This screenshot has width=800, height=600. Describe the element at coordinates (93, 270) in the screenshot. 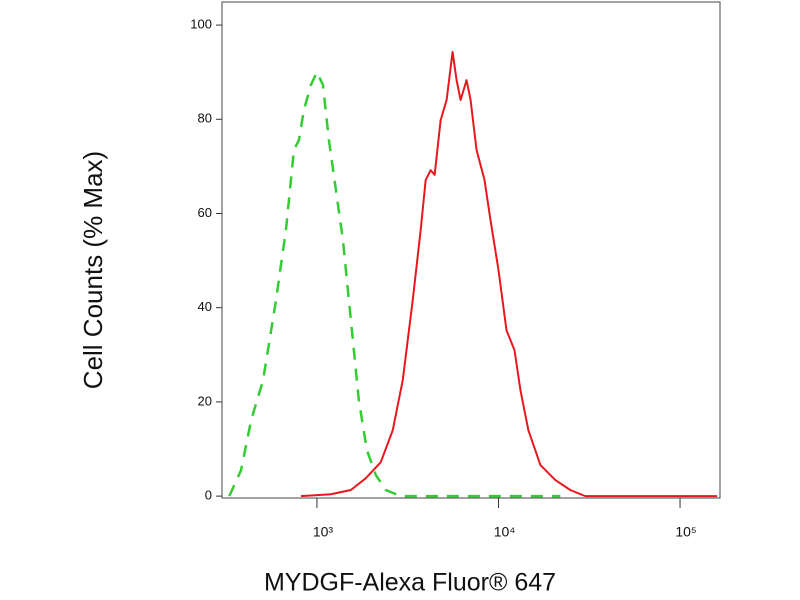

I see `y-axis-label: Cell Counts (% Max)` at that location.